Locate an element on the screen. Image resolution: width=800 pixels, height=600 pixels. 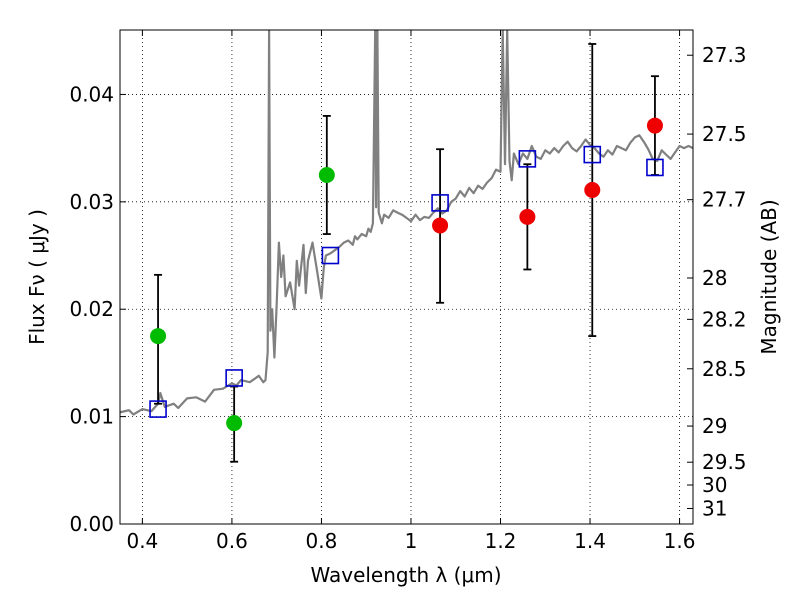
y-tick-label: 0.04 is located at coordinates (91, 94).